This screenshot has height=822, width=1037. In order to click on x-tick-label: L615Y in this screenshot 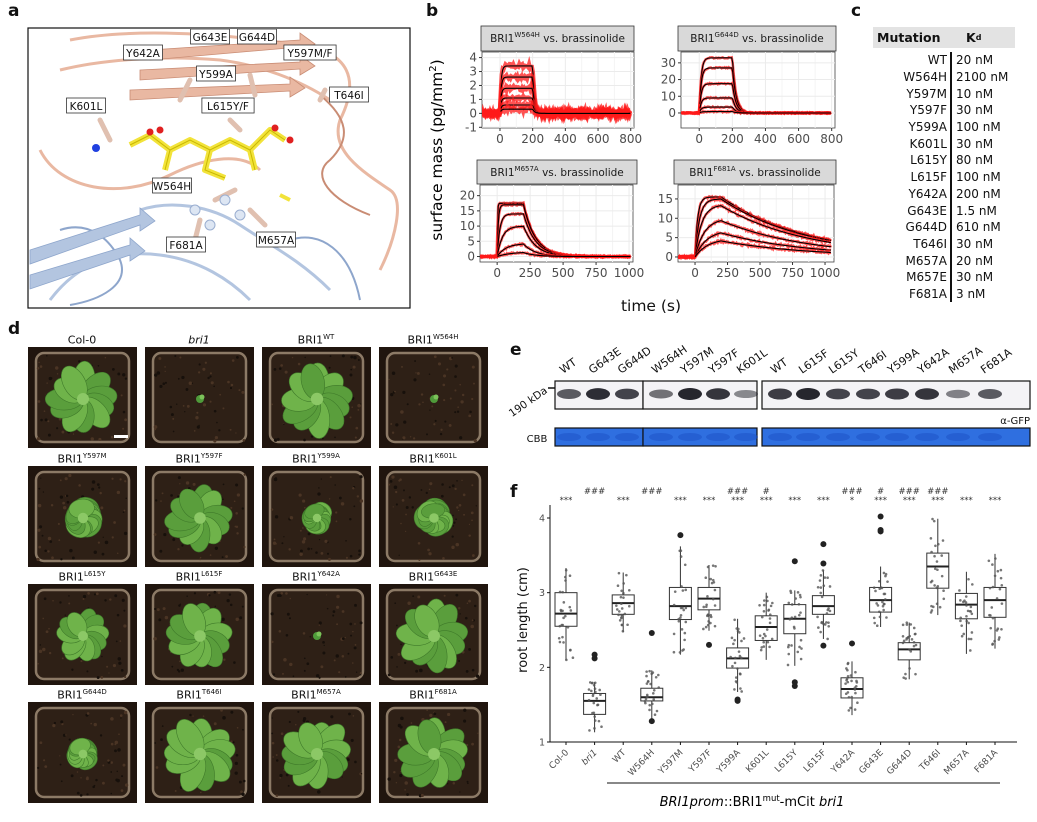, I will do `click(786, 761)`.